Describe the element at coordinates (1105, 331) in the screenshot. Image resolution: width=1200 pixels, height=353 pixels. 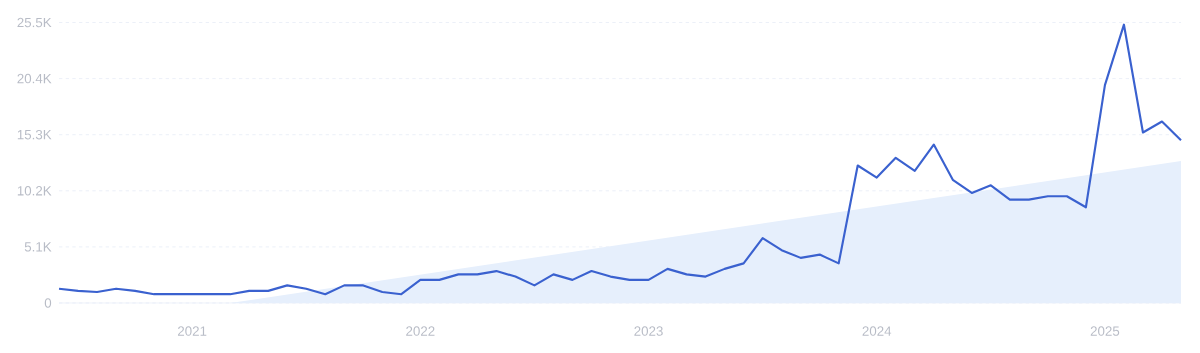
I see `x-tick-label: 2025` at that location.